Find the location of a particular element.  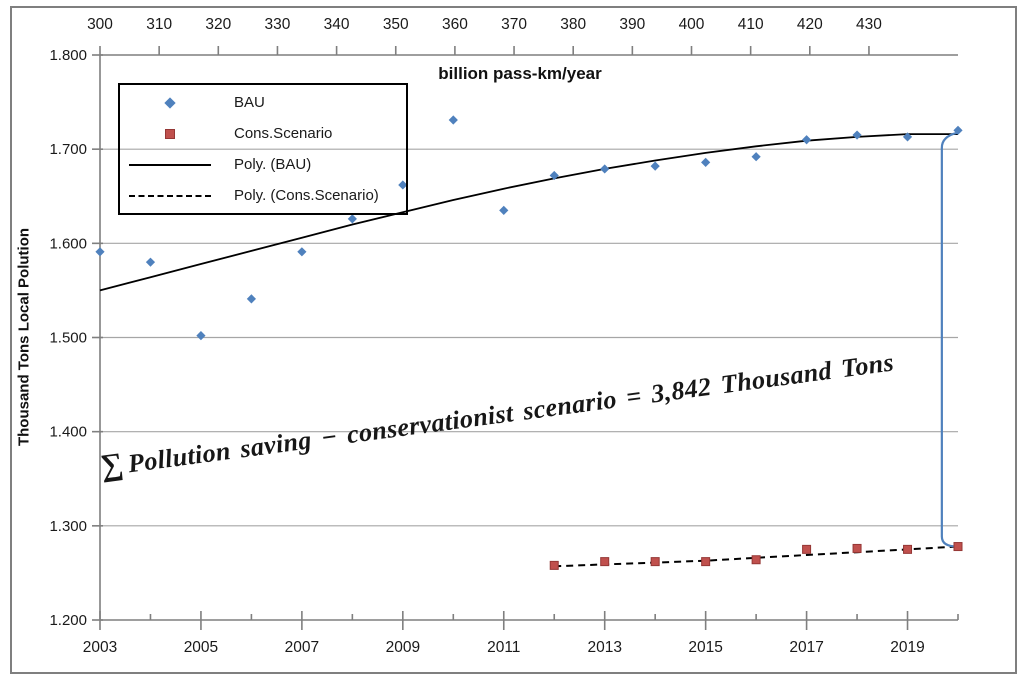

y-tick-label: 1.800 is located at coordinates (68, 55).